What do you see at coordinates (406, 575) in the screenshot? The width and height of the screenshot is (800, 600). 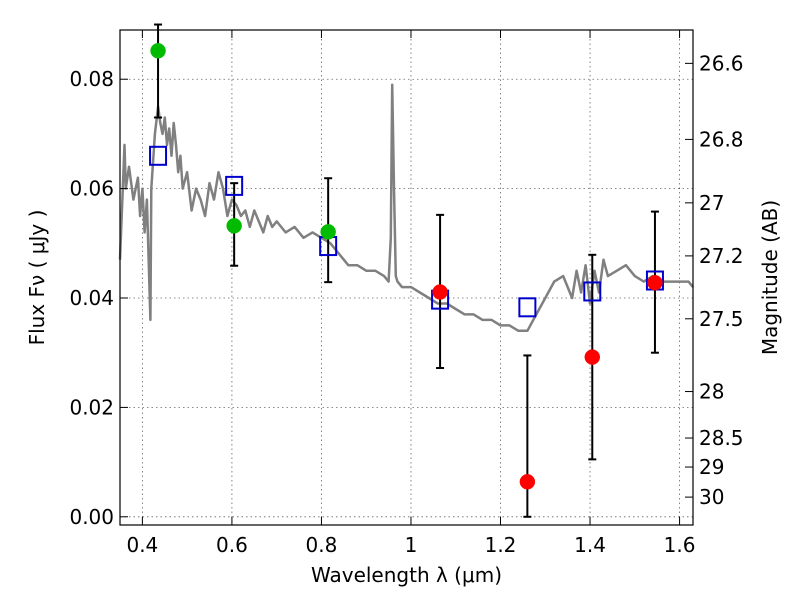 I see `x-axis-title: Wavelength λ (μm)` at bounding box center [406, 575].